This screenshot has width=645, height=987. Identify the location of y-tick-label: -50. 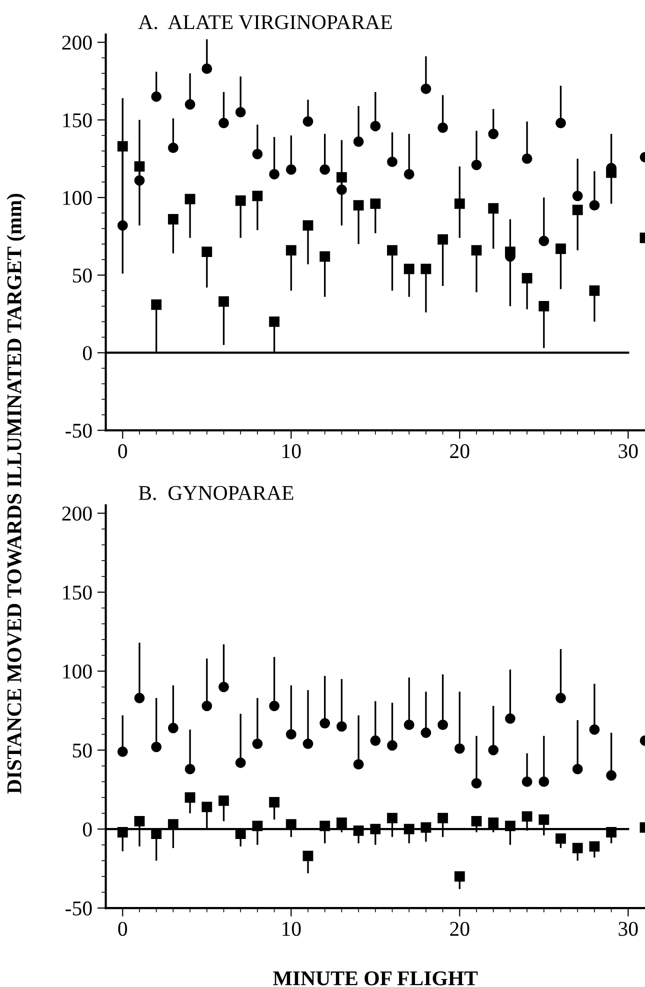
(79, 431).